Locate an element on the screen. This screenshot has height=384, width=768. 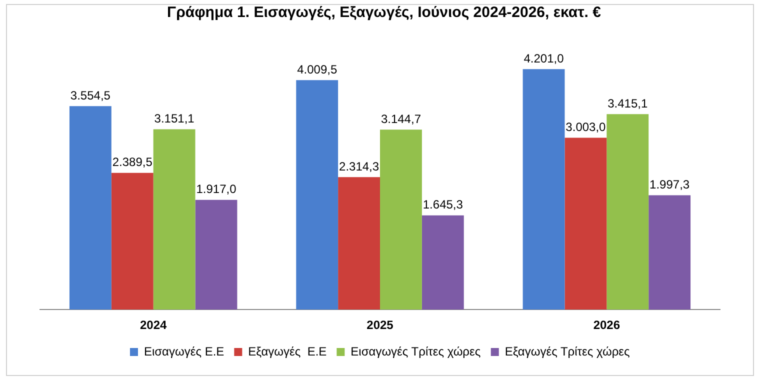
data-label: 1.997,3 is located at coordinates (670, 185).